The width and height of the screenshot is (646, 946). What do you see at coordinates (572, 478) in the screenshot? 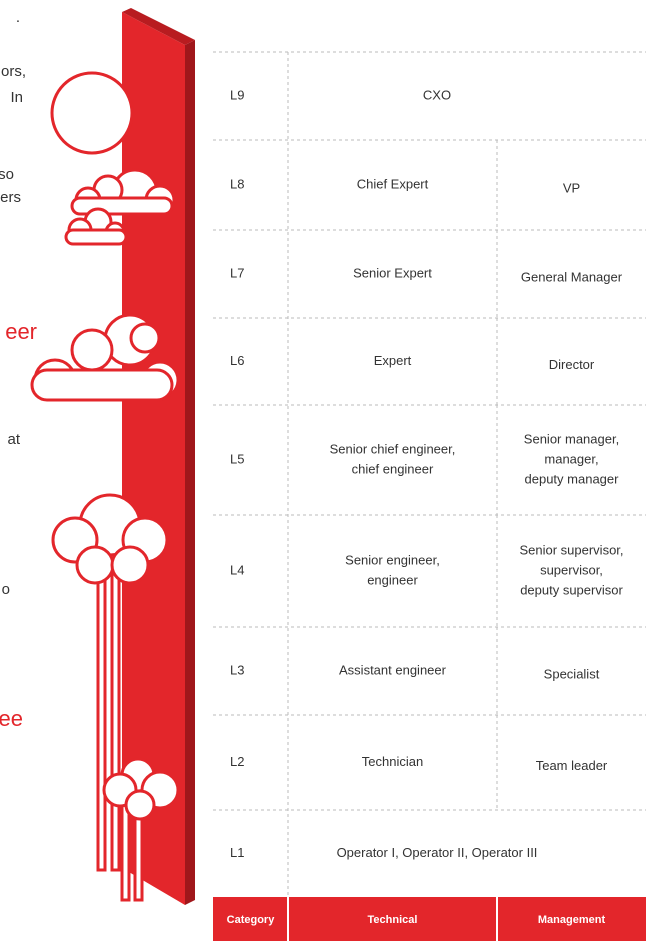
I see `cell-text: deputy manager` at bounding box center [572, 478].